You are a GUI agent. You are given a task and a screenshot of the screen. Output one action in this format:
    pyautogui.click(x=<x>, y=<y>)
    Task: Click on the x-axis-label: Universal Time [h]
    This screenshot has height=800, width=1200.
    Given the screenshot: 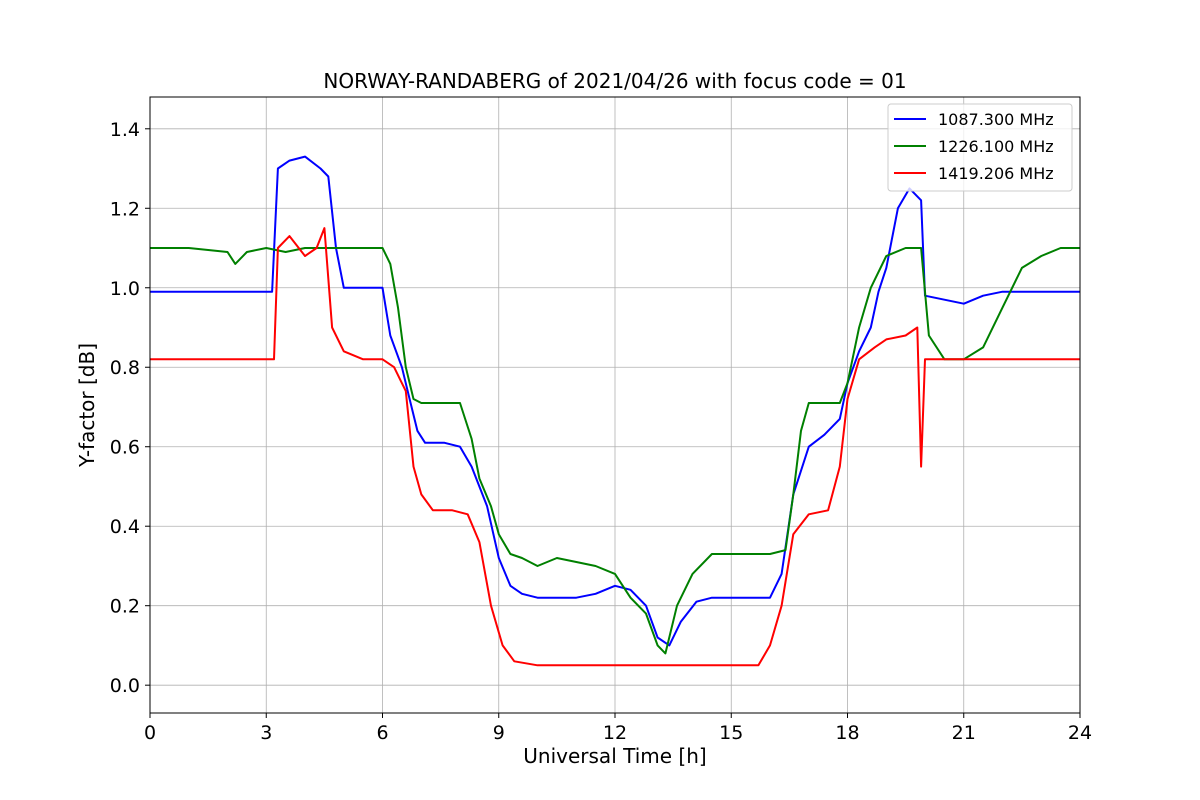 What is the action you would take?
    pyautogui.click(x=614, y=756)
    